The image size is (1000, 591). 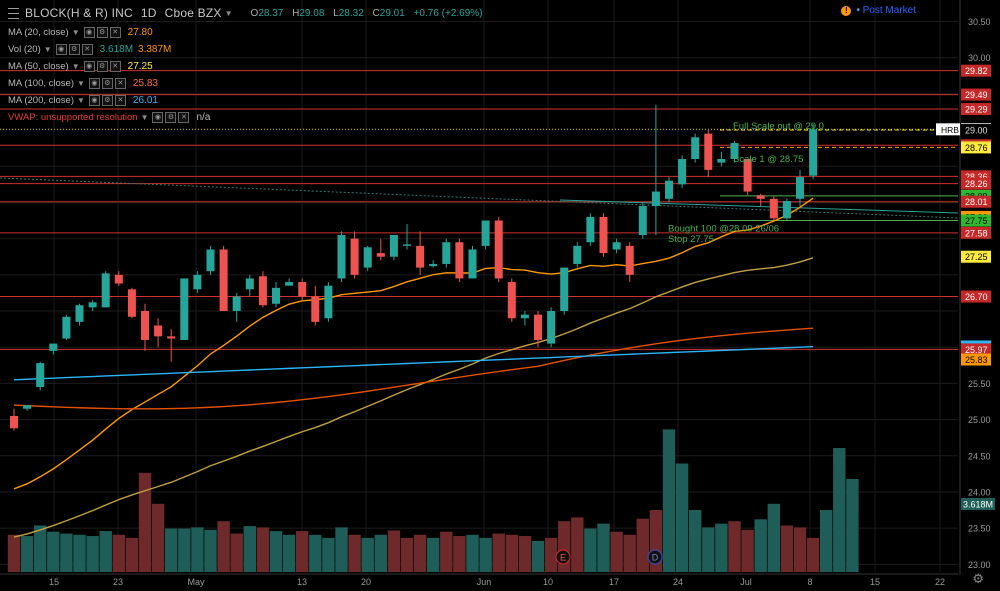 What do you see at coordinates (978, 578) in the screenshot?
I see `gear-icon: ⚙` at bounding box center [978, 578].